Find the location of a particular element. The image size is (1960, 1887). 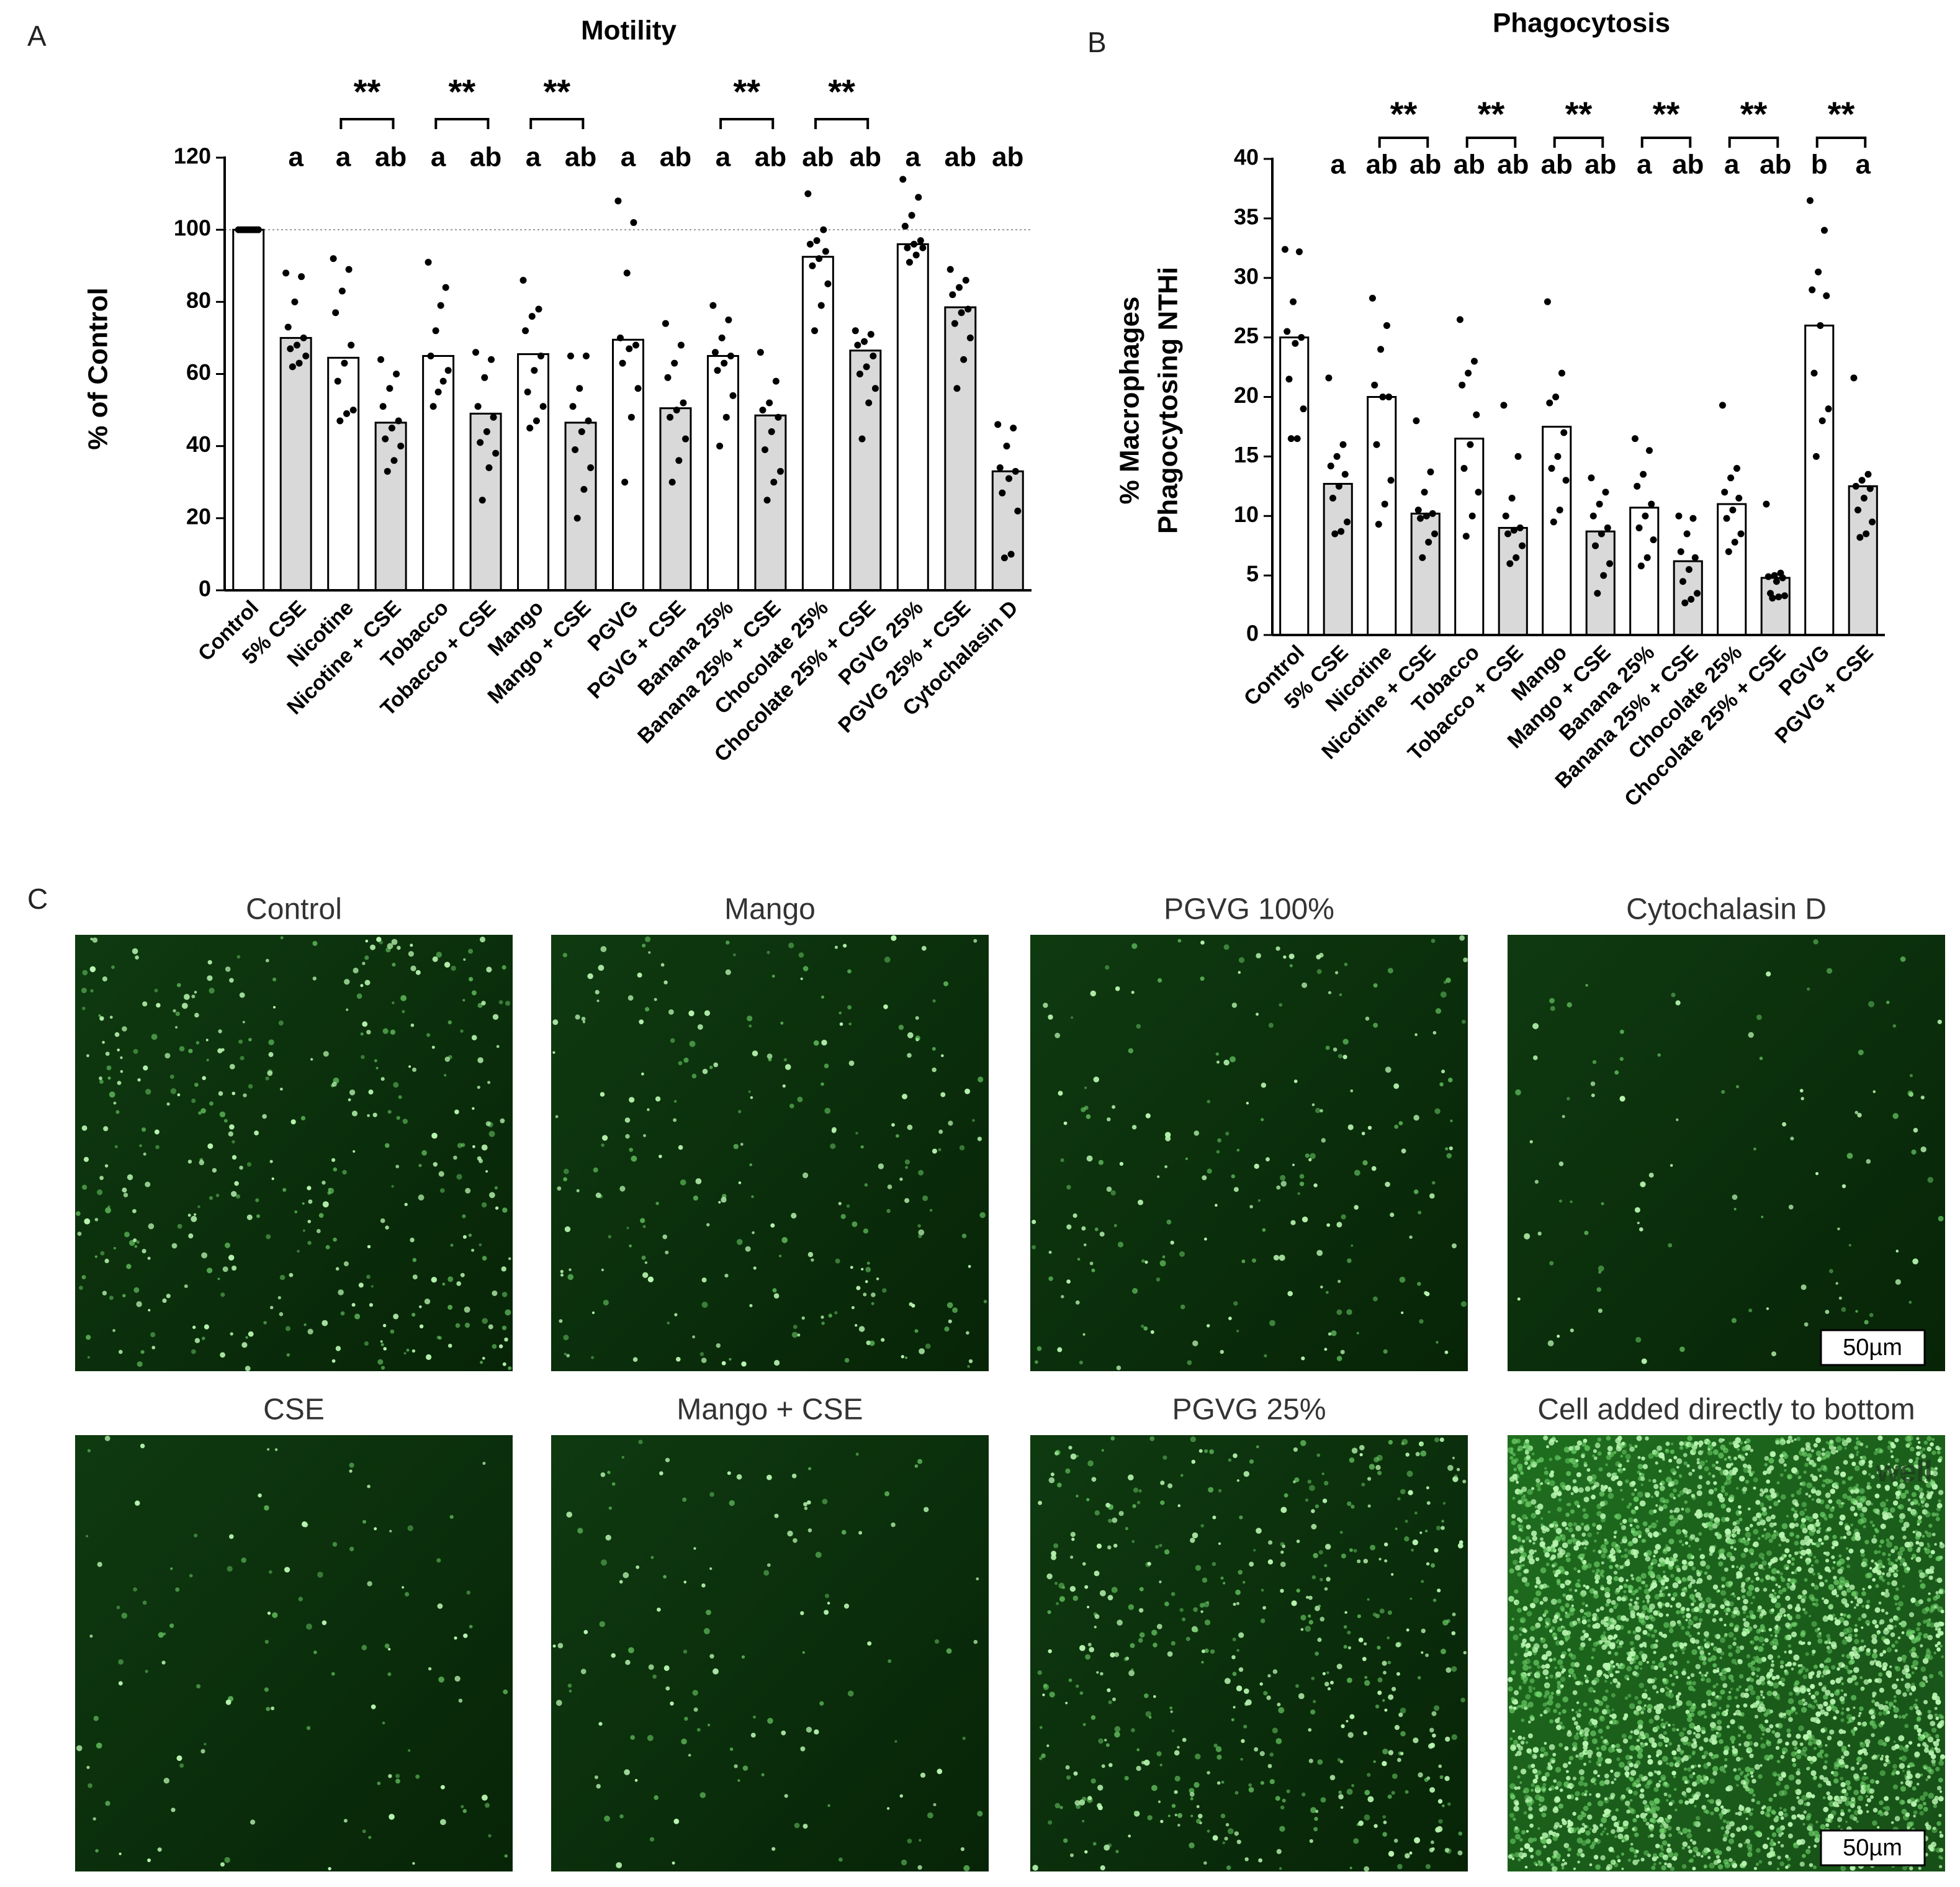

significance-stars: ** is located at coordinates (462, 91).